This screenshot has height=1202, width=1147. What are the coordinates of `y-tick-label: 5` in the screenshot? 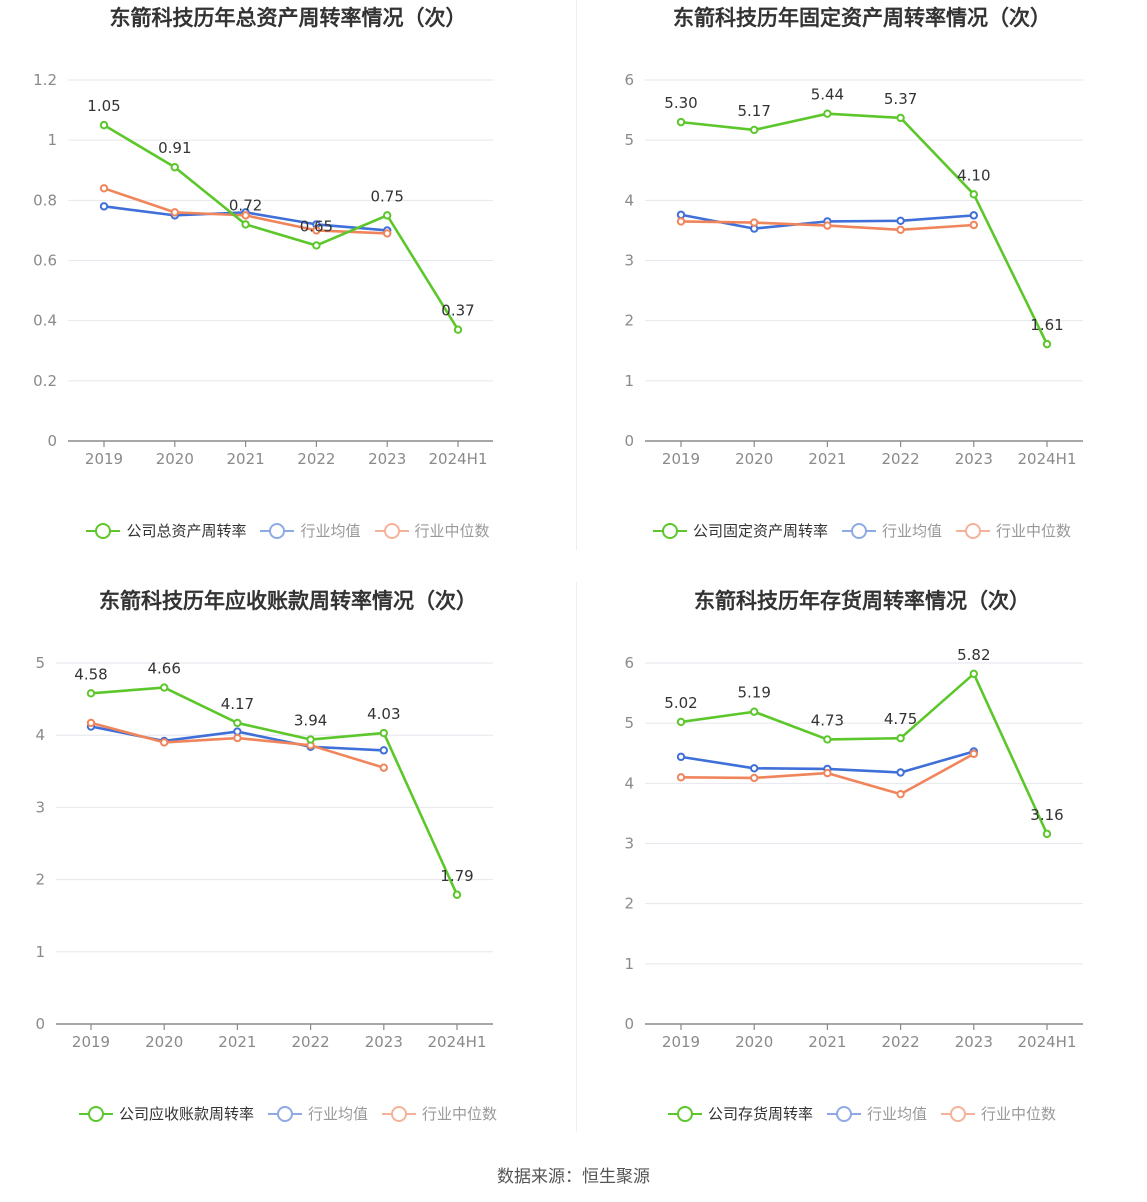 It's located at (629, 140).